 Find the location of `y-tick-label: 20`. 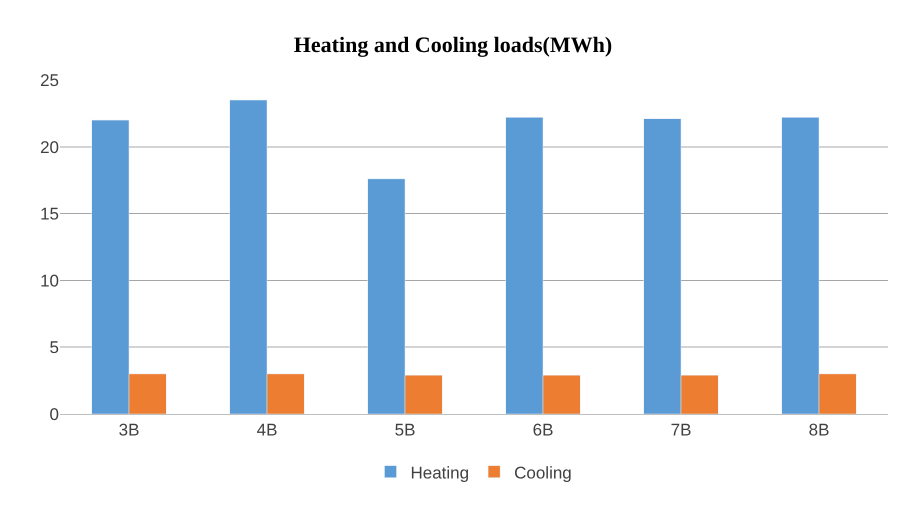

y-tick-label: 20 is located at coordinates (49, 147).